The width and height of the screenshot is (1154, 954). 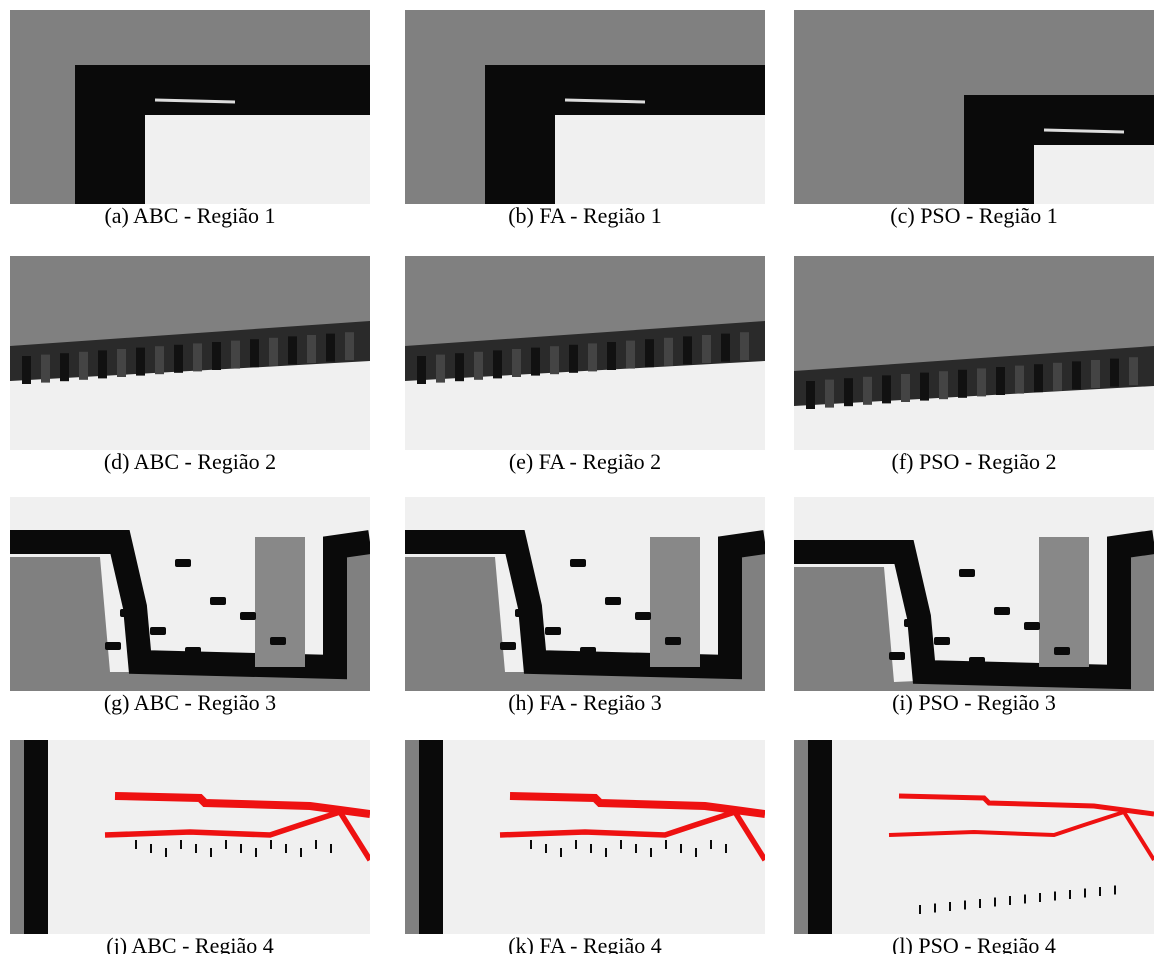 I want to click on subfigure: (c) PSO - Região 1, so click(x=974, y=119).